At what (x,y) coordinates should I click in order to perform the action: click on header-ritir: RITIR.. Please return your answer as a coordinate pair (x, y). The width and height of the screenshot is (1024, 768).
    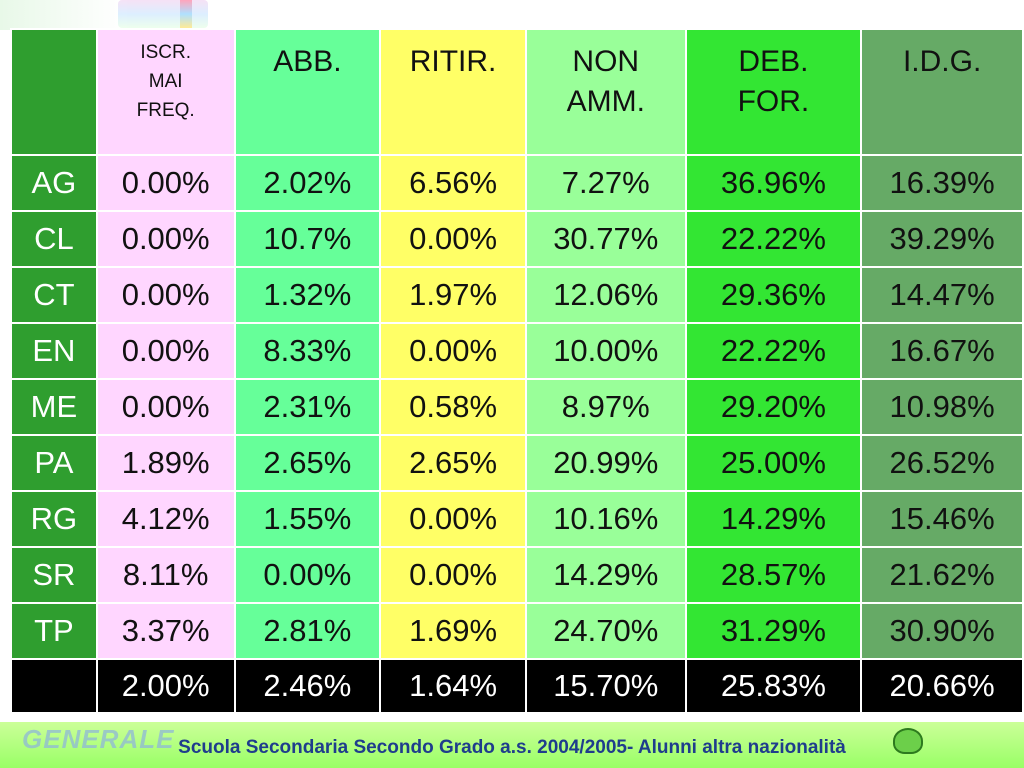
    Looking at the image, I should click on (453, 92).